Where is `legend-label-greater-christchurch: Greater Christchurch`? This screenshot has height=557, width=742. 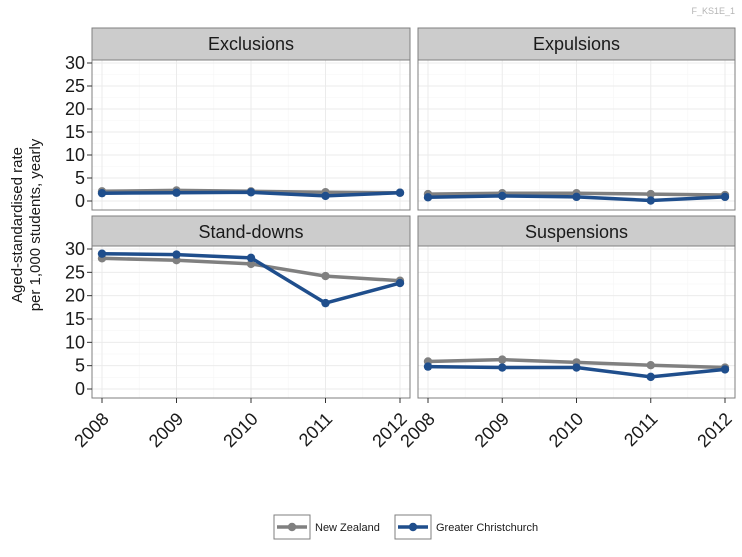
legend-label-greater-christchurch: Greater Christchurch is located at coordinates (487, 528).